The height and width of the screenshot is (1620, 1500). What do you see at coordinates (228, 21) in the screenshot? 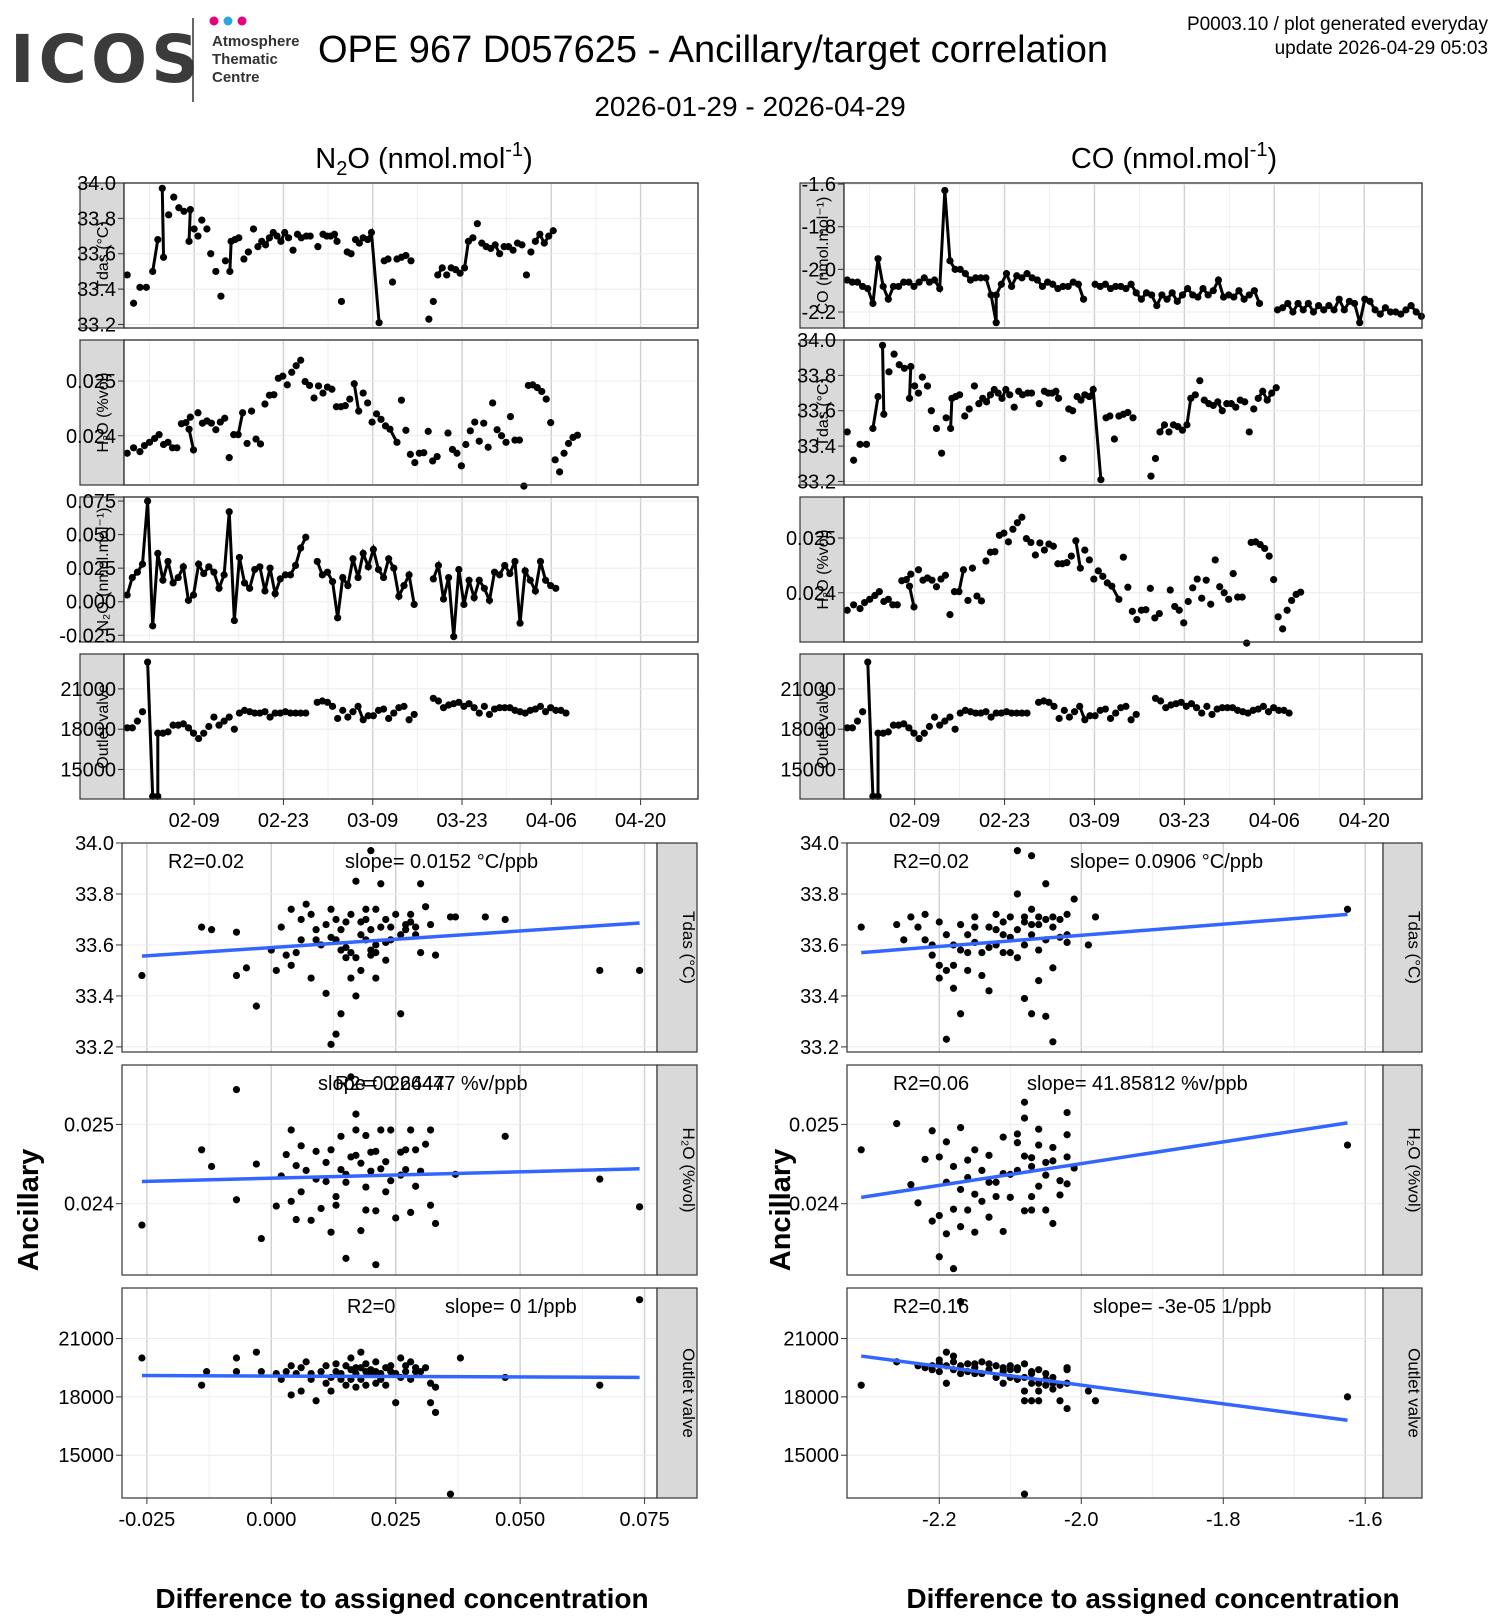
I see `logo-dot` at bounding box center [228, 21].